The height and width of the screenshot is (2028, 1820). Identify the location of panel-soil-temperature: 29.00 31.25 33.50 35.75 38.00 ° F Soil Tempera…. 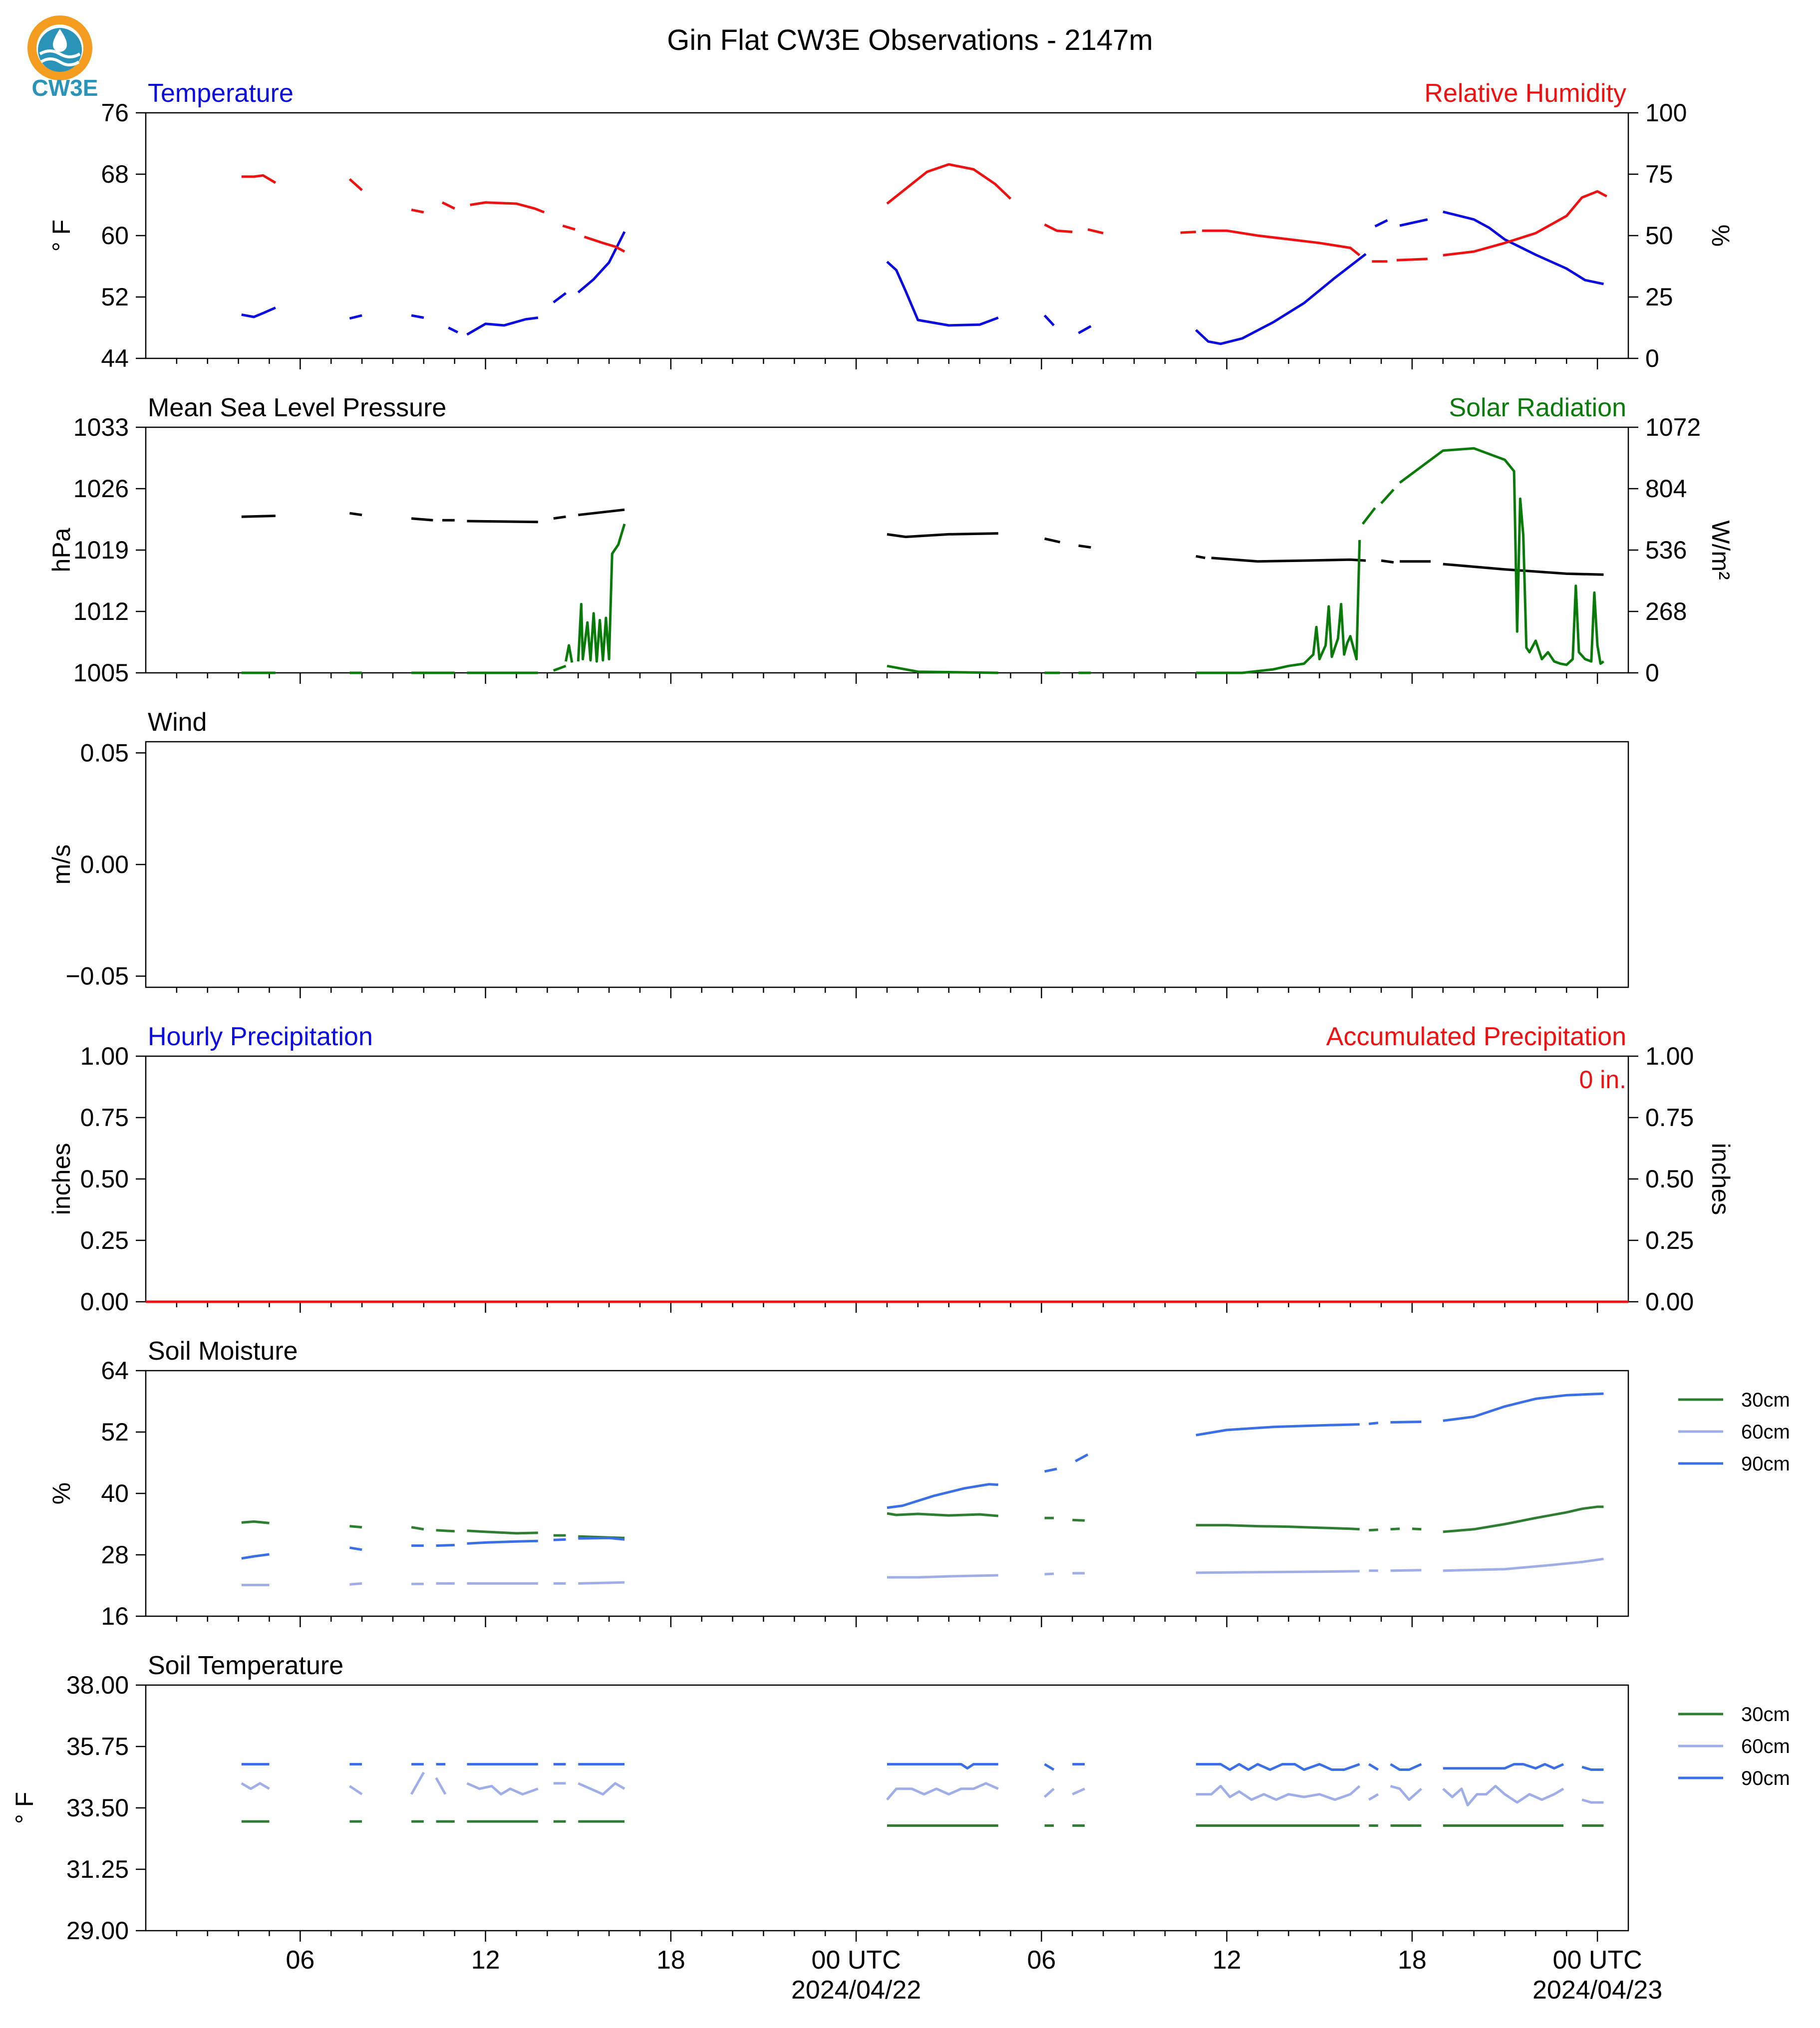
(900, 1798).